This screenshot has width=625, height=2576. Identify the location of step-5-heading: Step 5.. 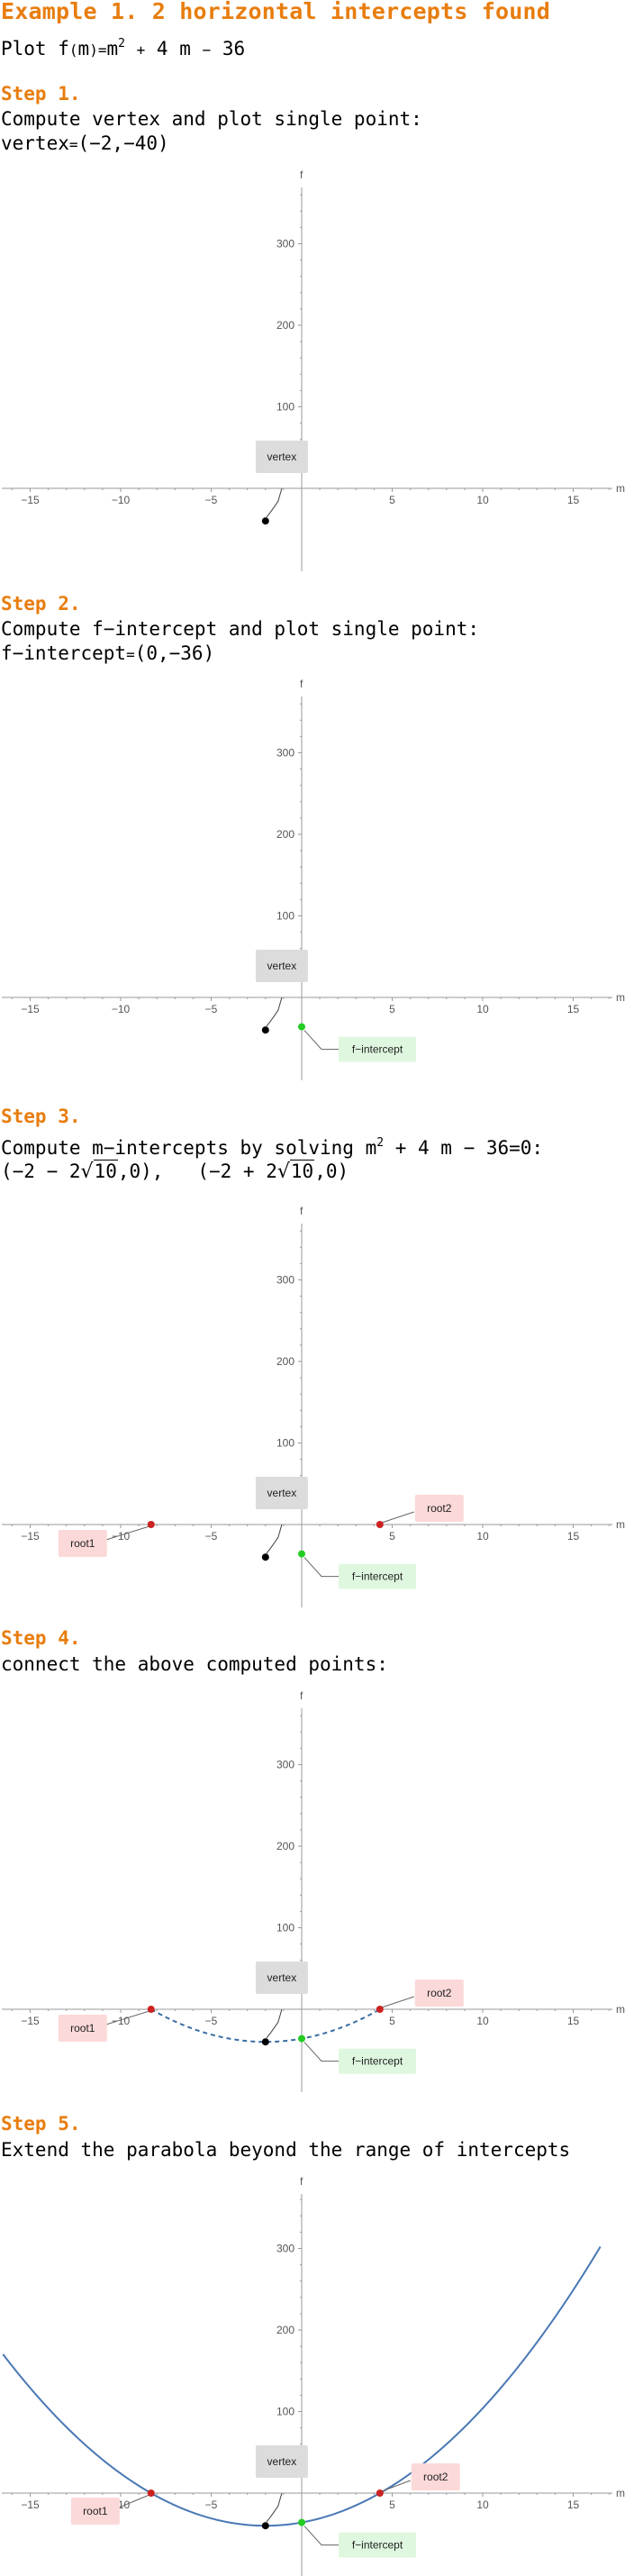
(41, 2124).